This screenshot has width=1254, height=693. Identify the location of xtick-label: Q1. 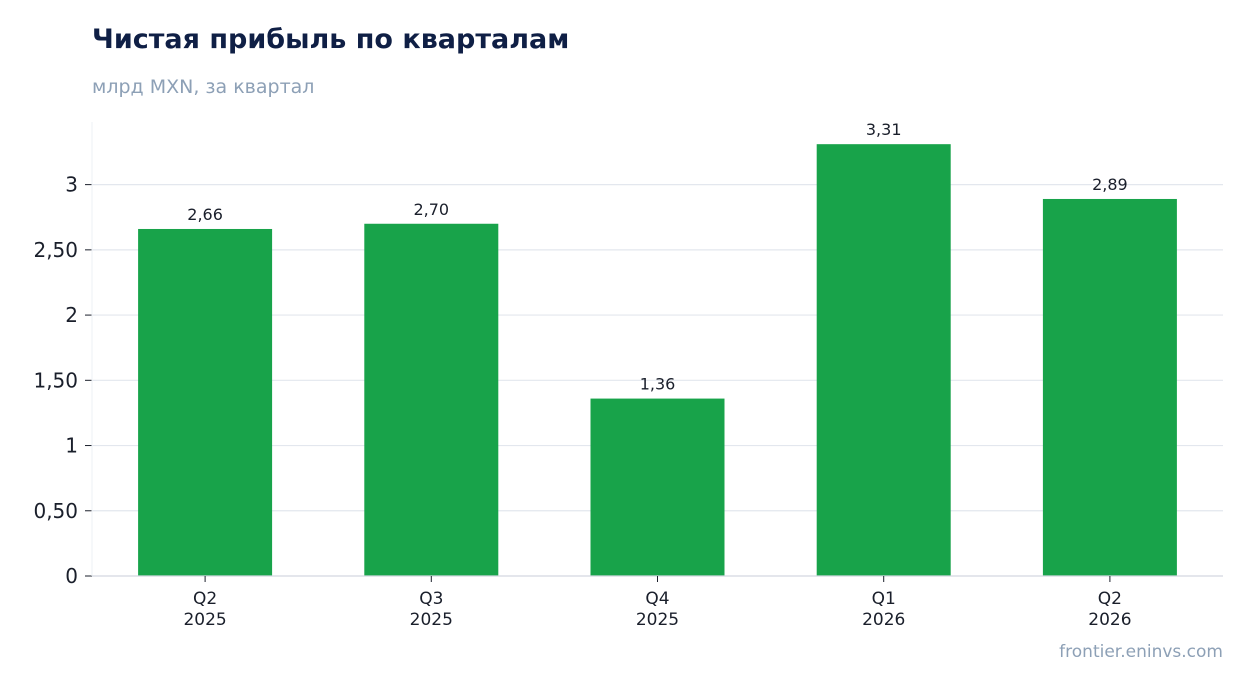
(884, 599).